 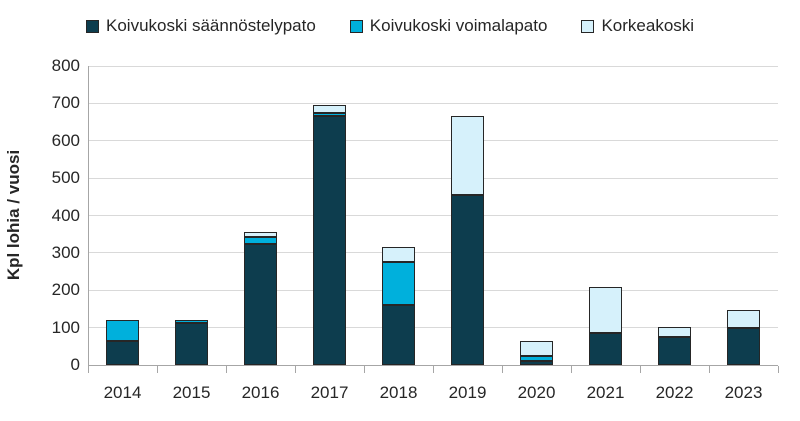 I want to click on legend-label: Koivukoski säännöstelypato, so click(x=211, y=25).